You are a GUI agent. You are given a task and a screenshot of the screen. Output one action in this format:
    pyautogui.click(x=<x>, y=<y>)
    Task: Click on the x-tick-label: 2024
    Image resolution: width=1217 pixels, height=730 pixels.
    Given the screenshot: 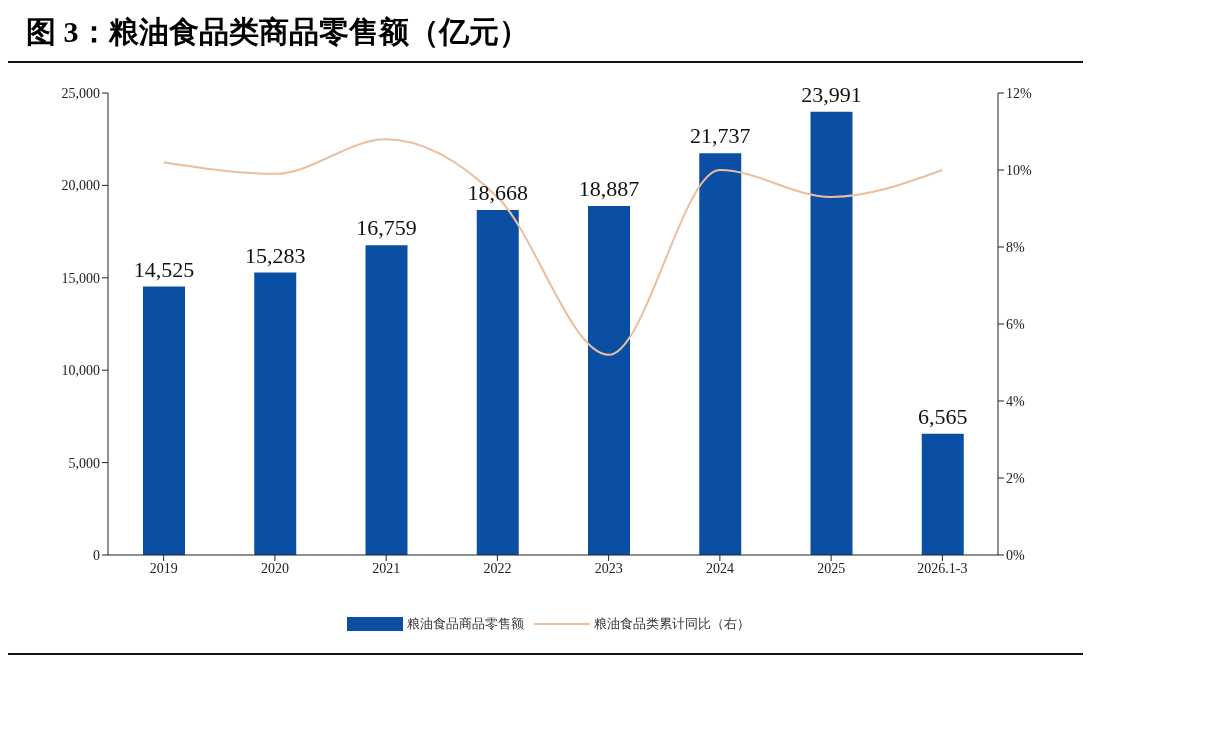 What is the action you would take?
    pyautogui.click(x=719, y=568)
    